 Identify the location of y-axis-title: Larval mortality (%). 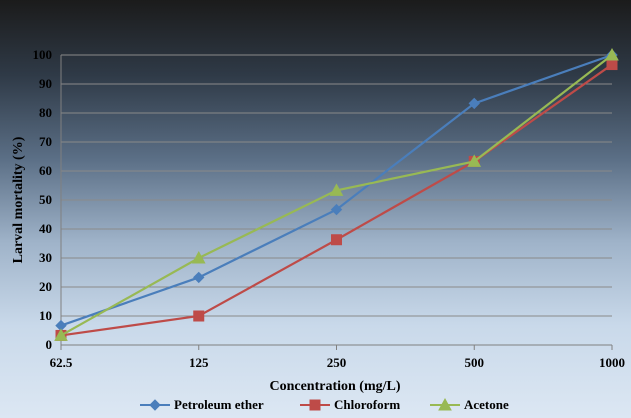
(18, 199).